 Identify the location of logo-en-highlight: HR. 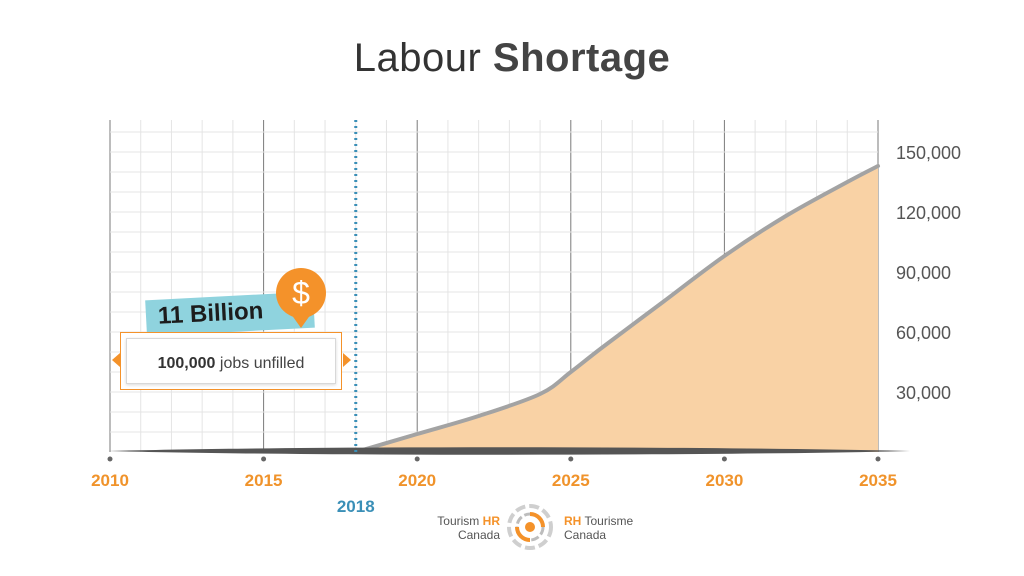
(491, 521).